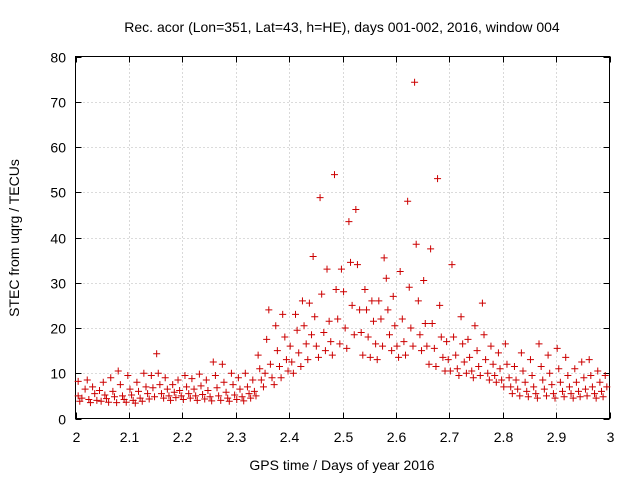  I want to click on x-tick-label: 2.9, so click(557, 437).